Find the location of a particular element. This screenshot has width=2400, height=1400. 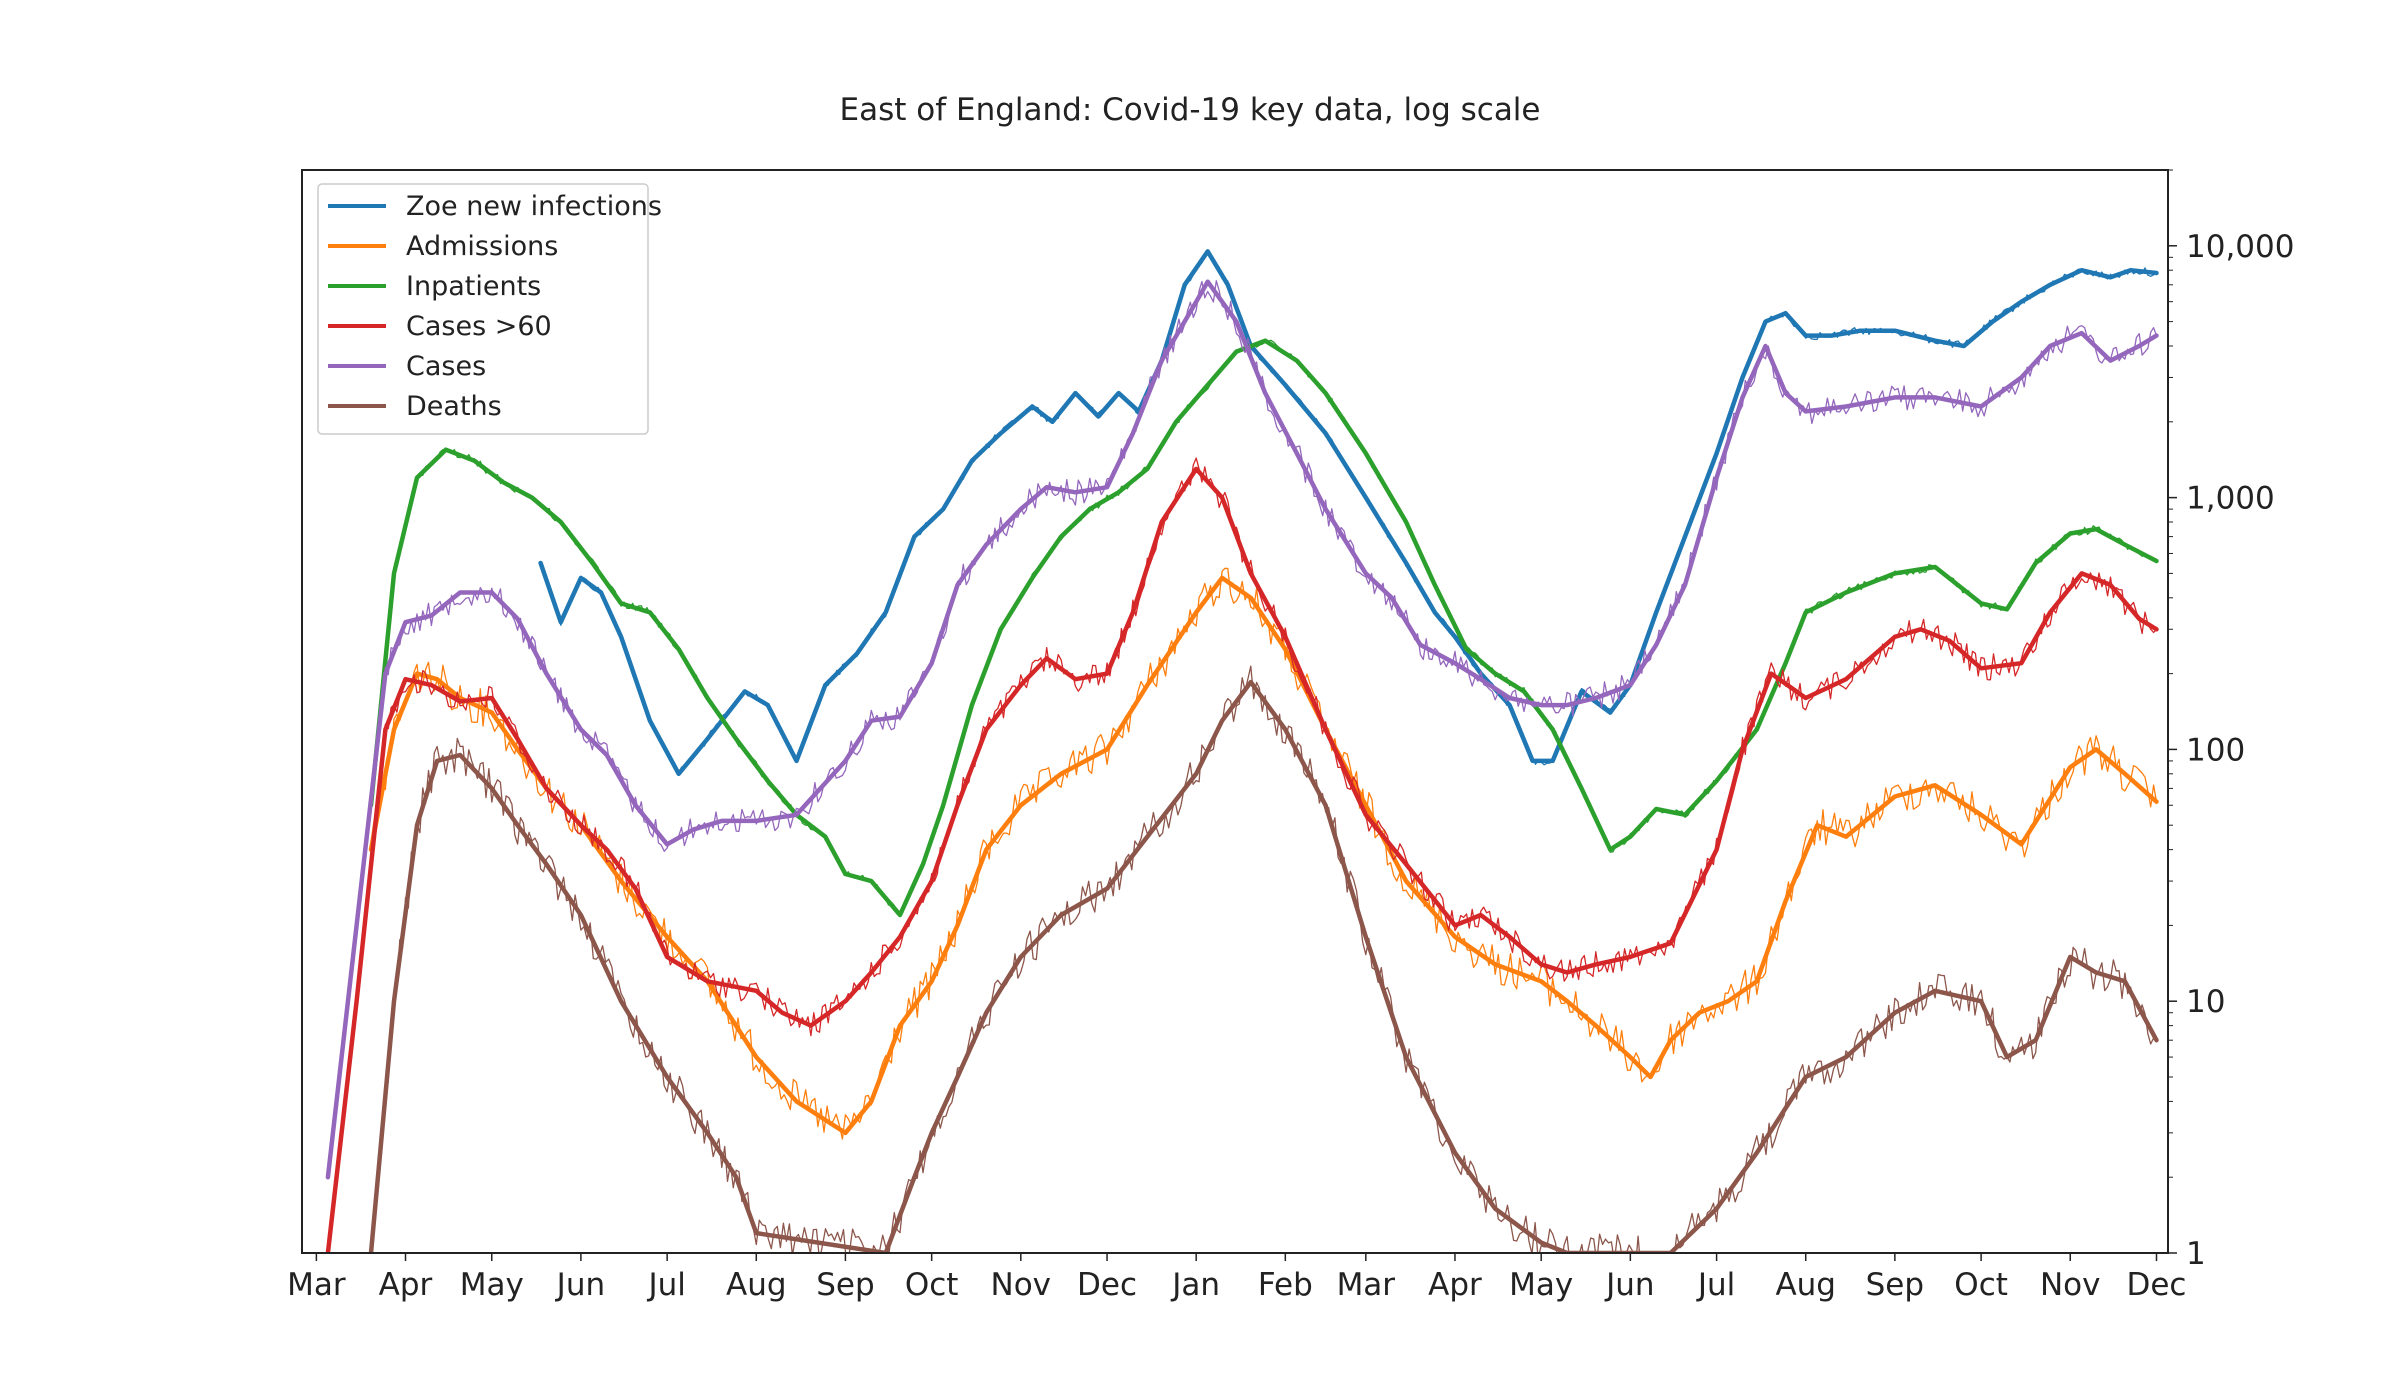

x-tick-label: Jan is located at coordinates (1195, 1285).